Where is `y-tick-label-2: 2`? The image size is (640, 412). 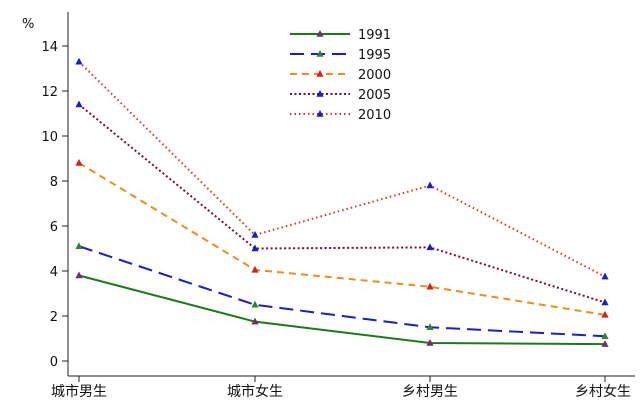 y-tick-label-2: 2 is located at coordinates (54, 317).